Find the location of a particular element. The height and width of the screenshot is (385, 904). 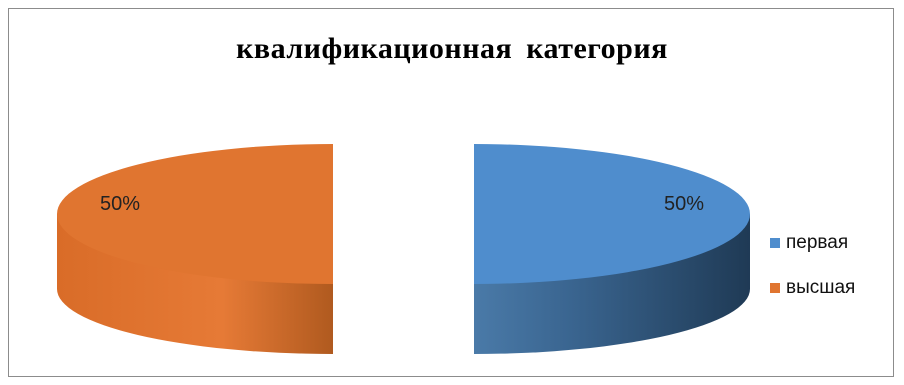

legend-swatch-vysshaya is located at coordinates (775, 288).